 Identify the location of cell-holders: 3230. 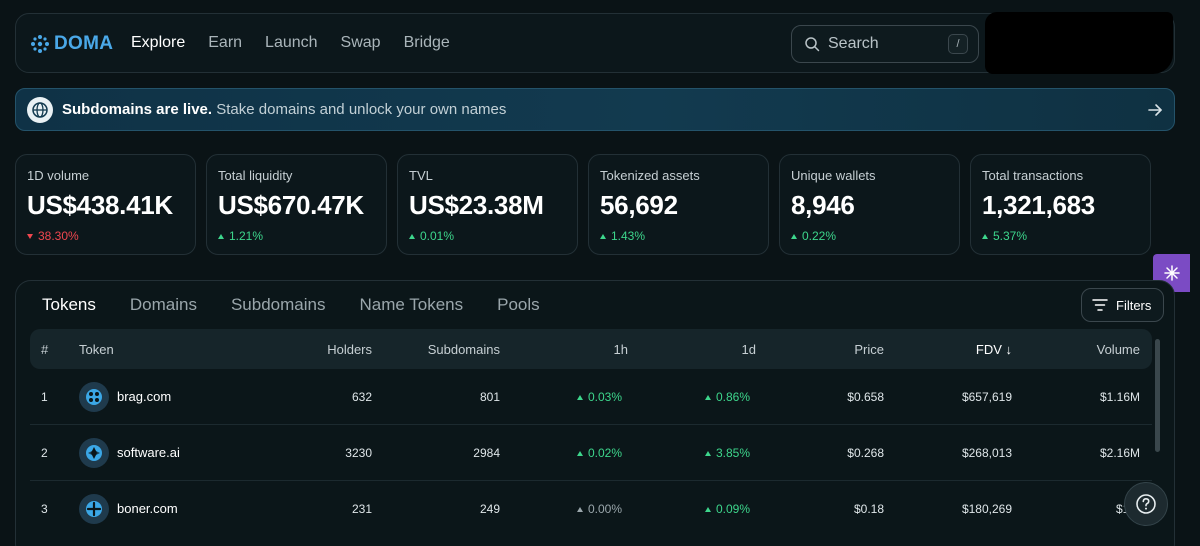
(358, 453).